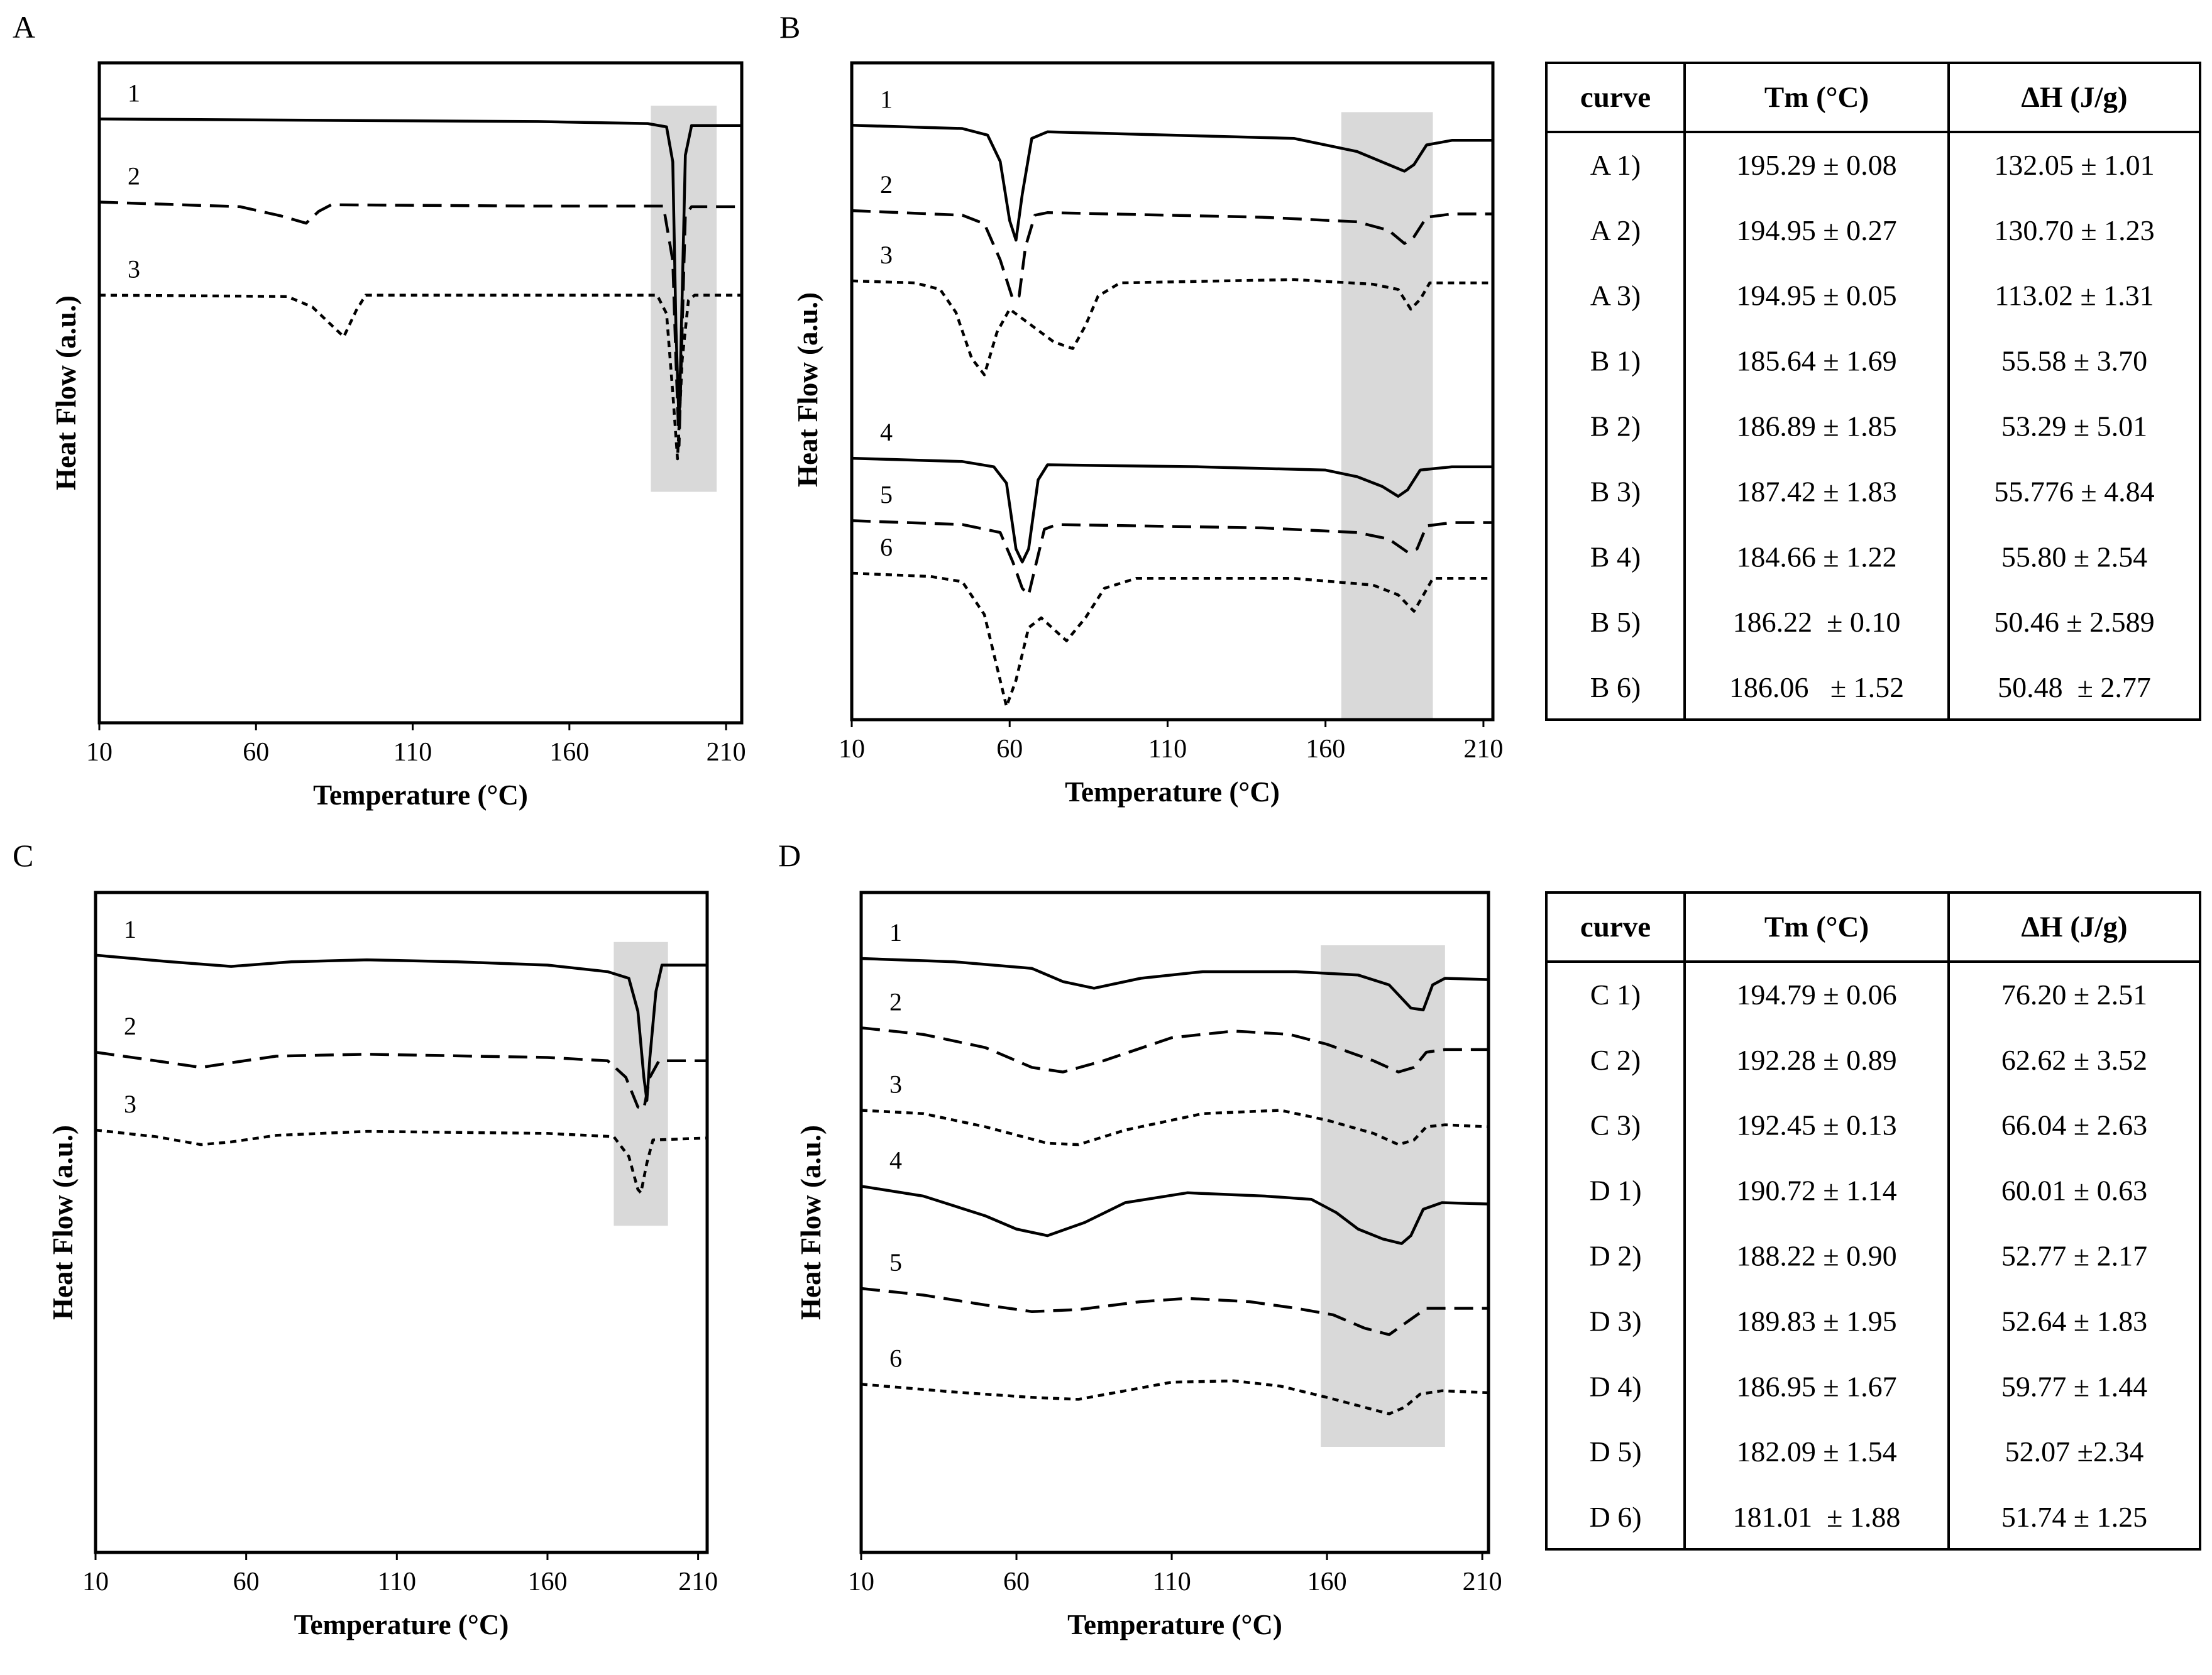 Image resolution: width=2212 pixels, height=1675 pixels. I want to click on table-cell: A 2), so click(1615, 230).